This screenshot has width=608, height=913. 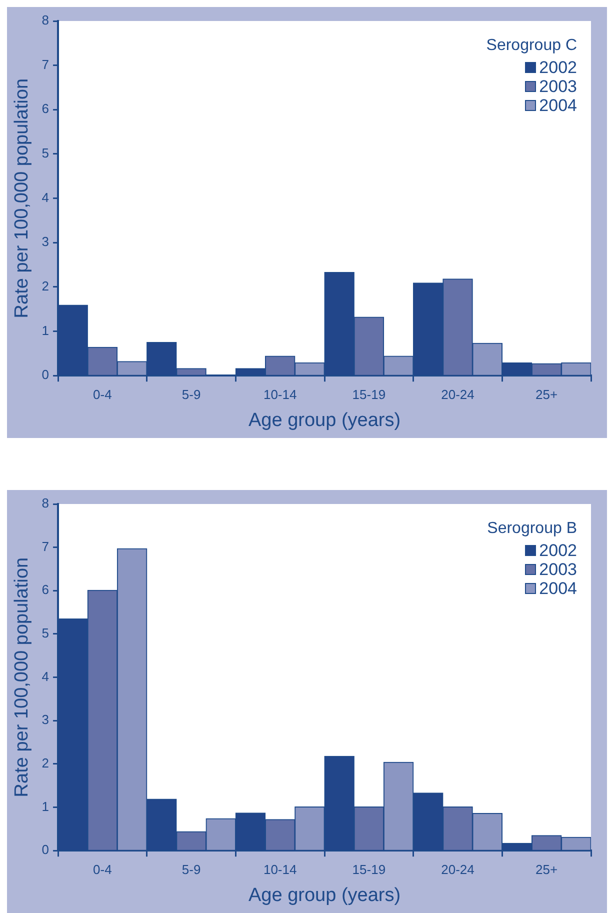 I want to click on legend-title: Serogroup C, so click(x=531, y=46).